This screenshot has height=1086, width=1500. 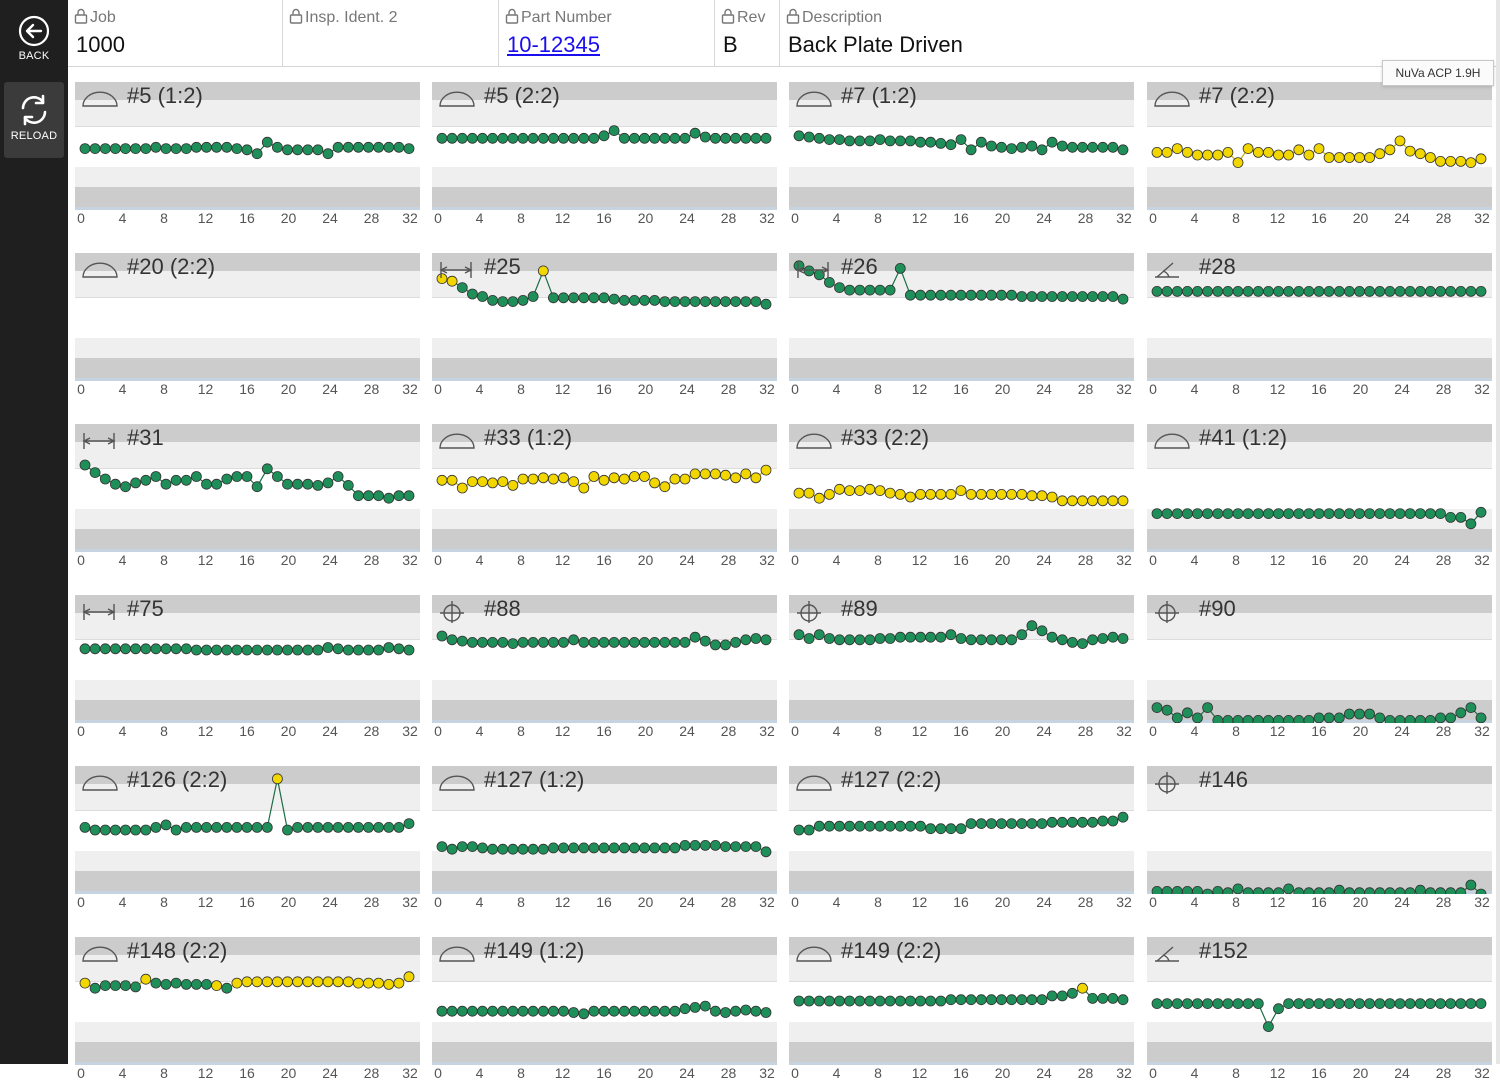 What do you see at coordinates (961, 1003) in the screenshot?
I see `control-chart: #149 (2:2) 0 4 8 12 16 20 24 28 32` at bounding box center [961, 1003].